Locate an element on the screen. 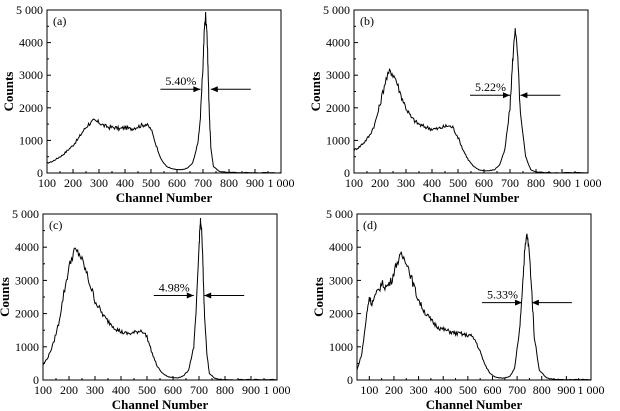 The width and height of the screenshot is (620, 411). fwhm-annotation: 5.33% is located at coordinates (502, 295).